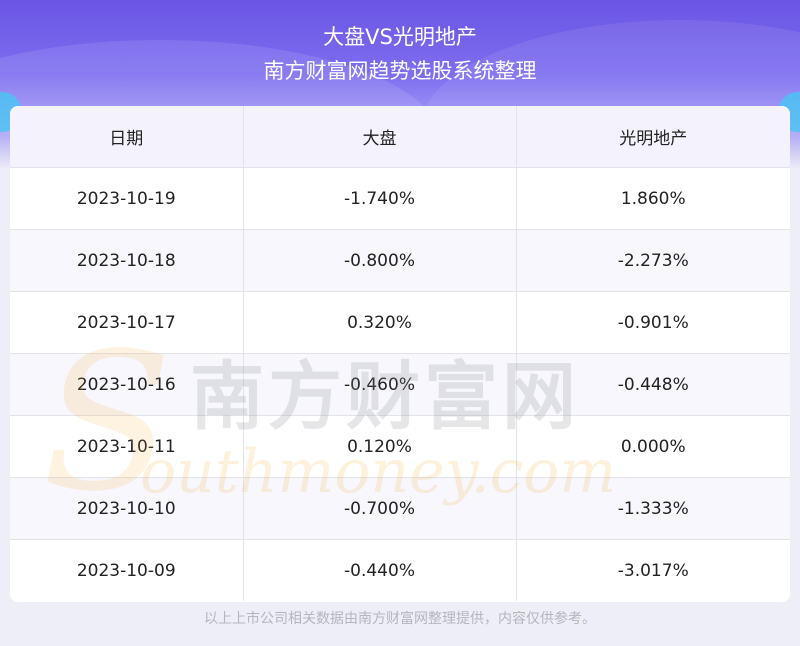 The width and height of the screenshot is (800, 646). What do you see at coordinates (380, 137) in the screenshot?
I see `column-header-market: 大盘` at bounding box center [380, 137].